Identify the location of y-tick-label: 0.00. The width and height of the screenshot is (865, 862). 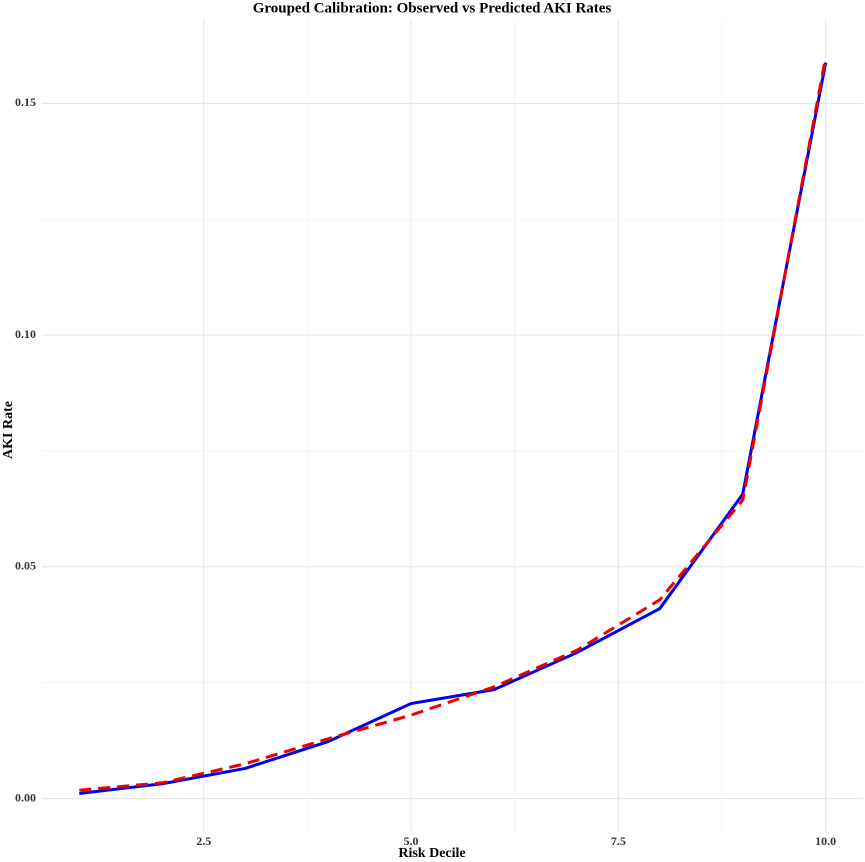
(25, 797).